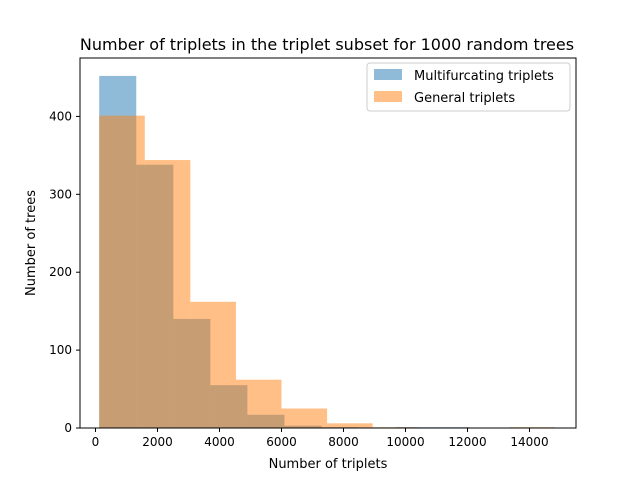 This screenshot has width=640, height=480. I want to click on legend: Multifurcating triplets General triplets, so click(468, 87).